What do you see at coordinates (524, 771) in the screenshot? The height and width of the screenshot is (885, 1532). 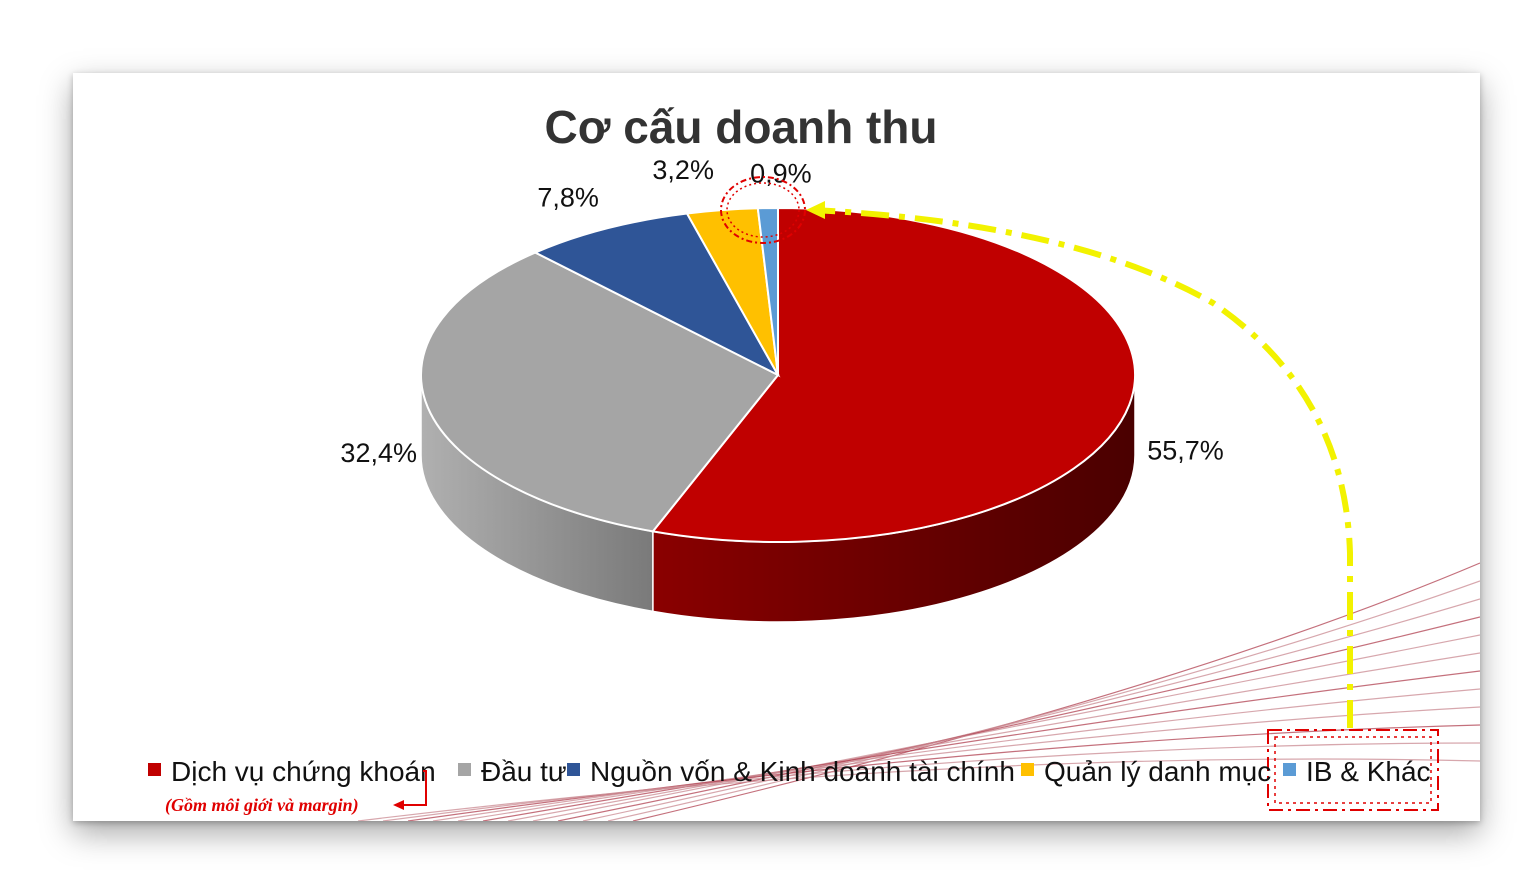 I see `legend-label: Đầu tư` at bounding box center [524, 771].